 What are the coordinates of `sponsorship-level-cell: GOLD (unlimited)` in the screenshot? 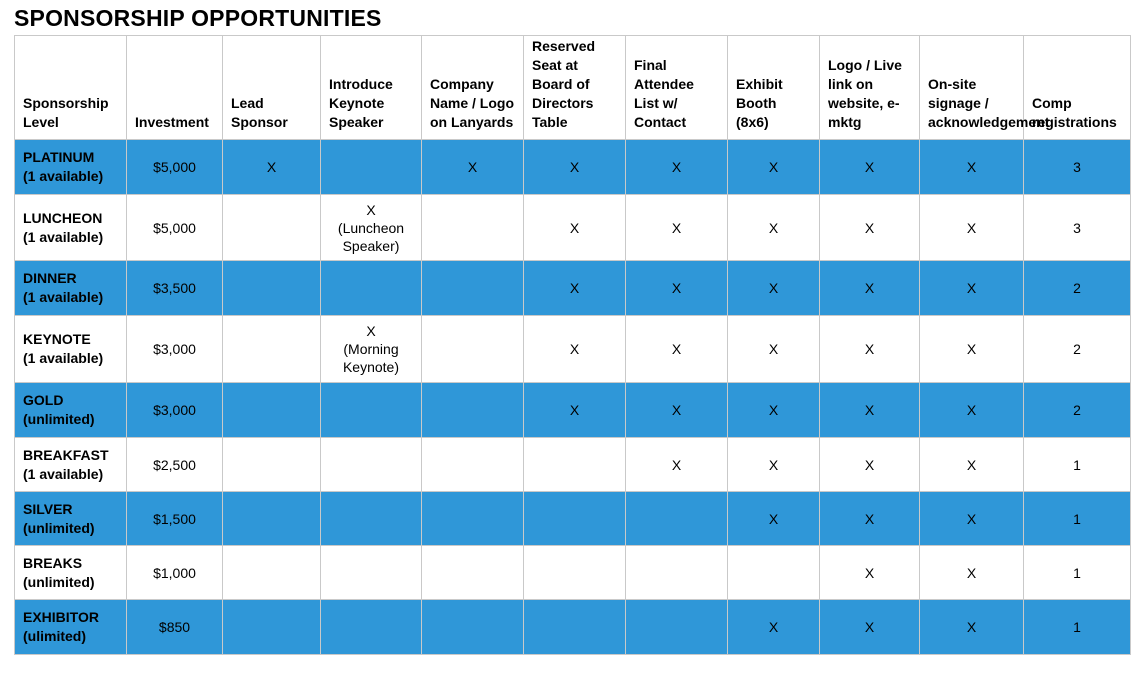 It's located at (71, 410).